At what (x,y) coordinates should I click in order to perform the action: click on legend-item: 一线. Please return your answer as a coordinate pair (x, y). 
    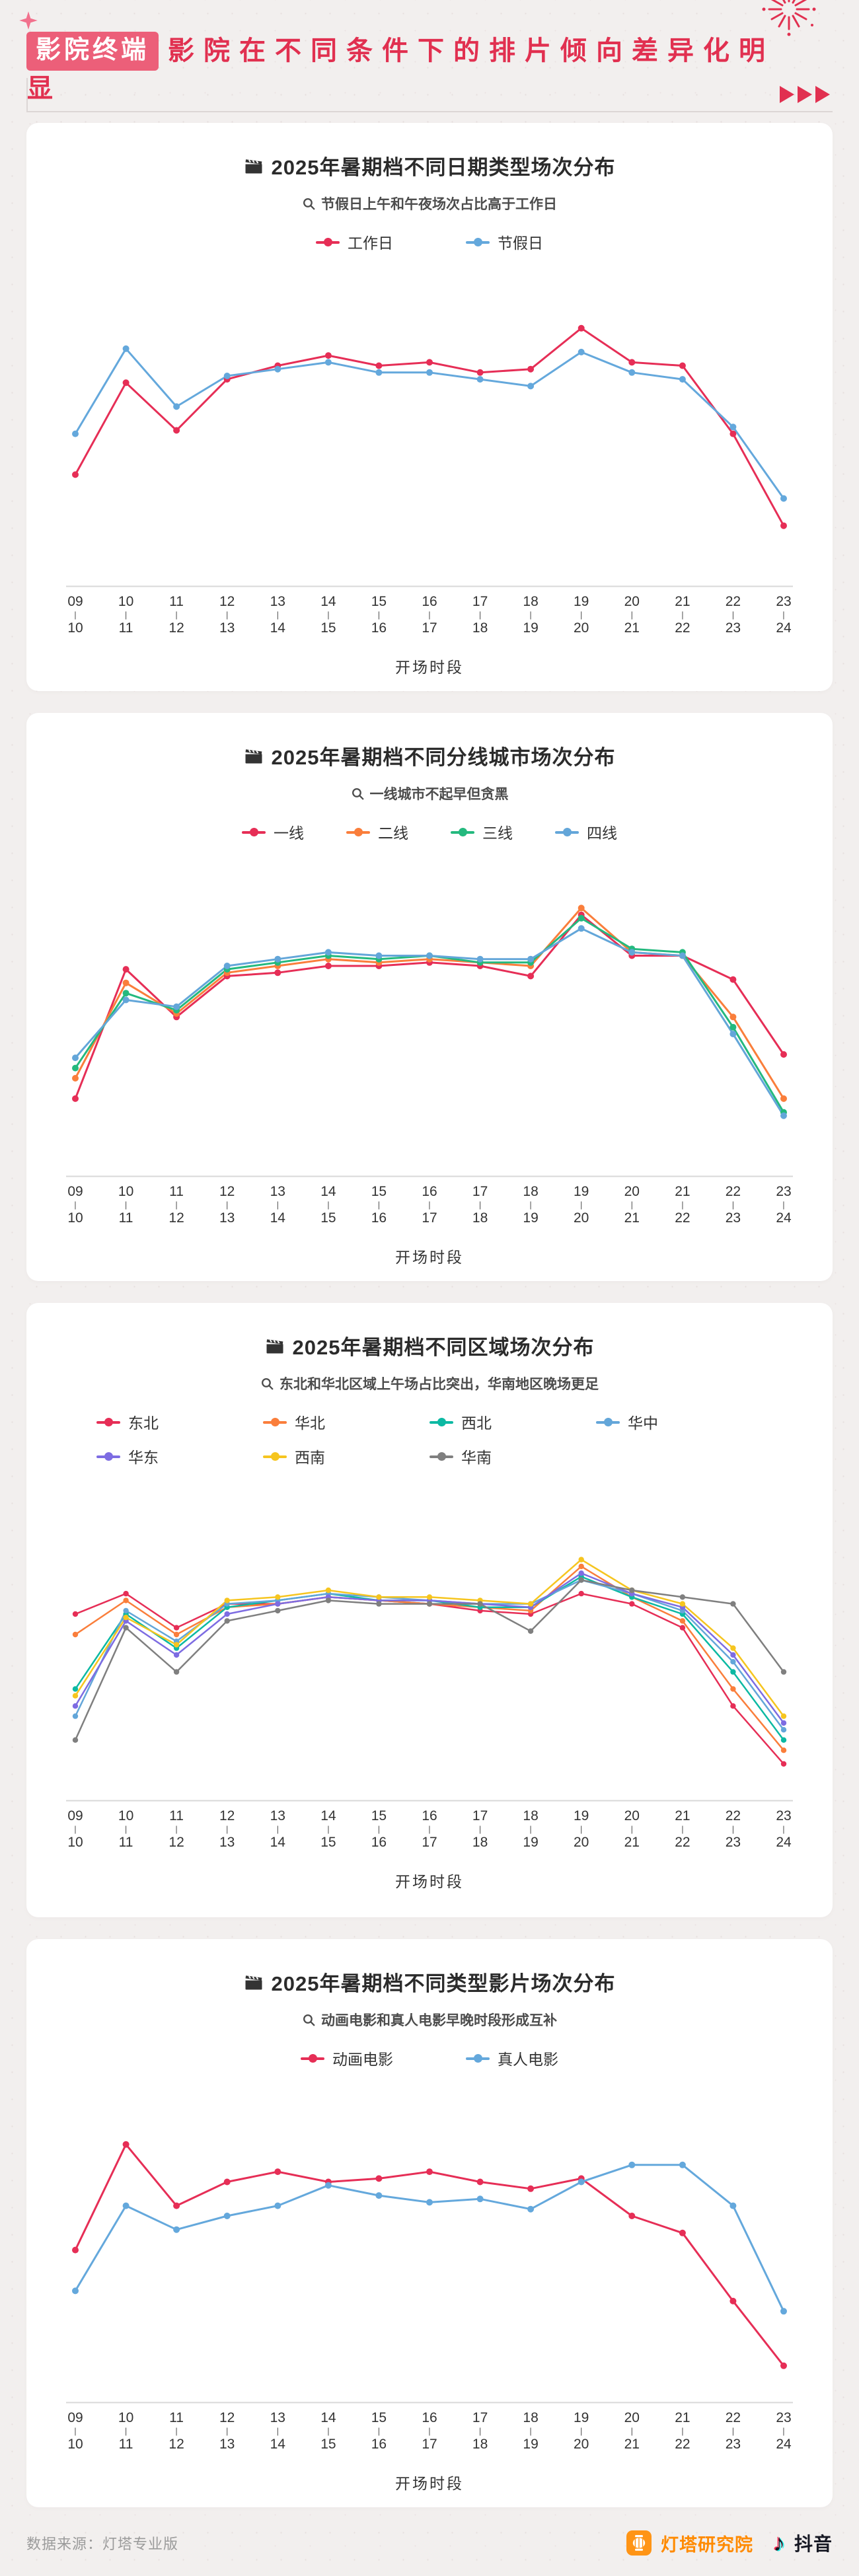
    Looking at the image, I should click on (273, 832).